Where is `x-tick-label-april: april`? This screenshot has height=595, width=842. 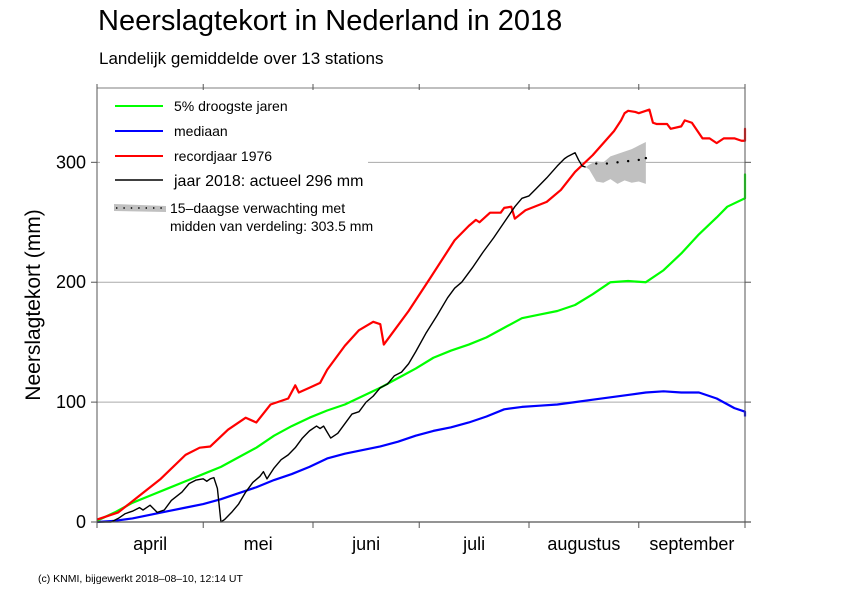 x-tick-label-april: april is located at coordinates (150, 544).